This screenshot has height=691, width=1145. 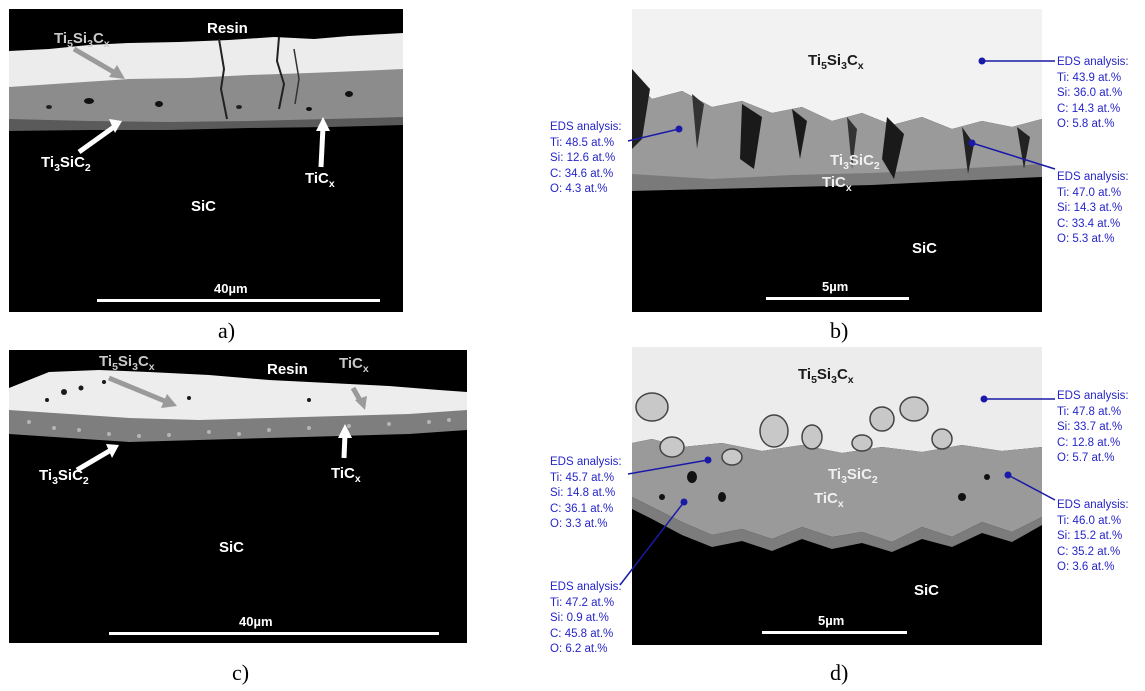 What do you see at coordinates (1086, 239) in the screenshot?
I see `eds-line: O: 5.3 at.%` at bounding box center [1086, 239].